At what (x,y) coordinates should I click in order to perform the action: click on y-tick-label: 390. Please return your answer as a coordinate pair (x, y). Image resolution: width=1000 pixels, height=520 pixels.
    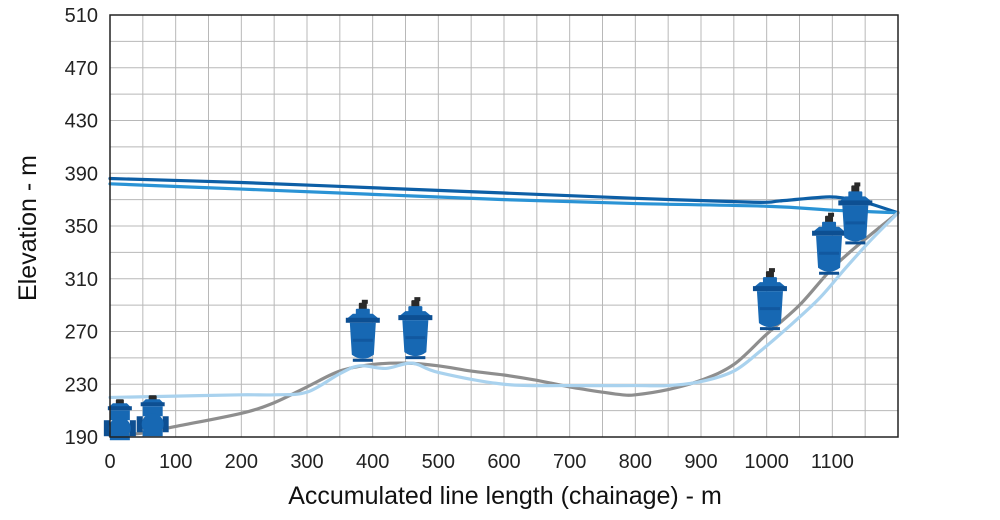
    Looking at the image, I should click on (81, 174).